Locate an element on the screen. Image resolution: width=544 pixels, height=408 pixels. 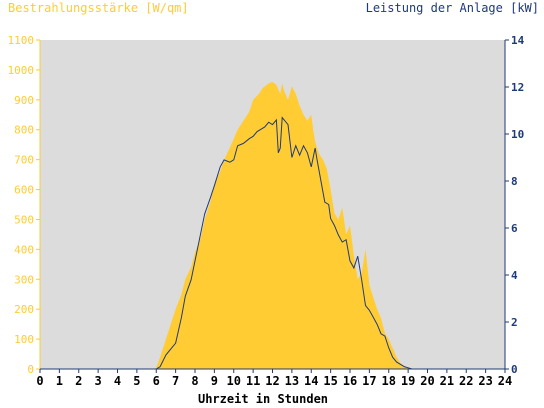
x-tick-label: 23 is located at coordinates (485, 381).